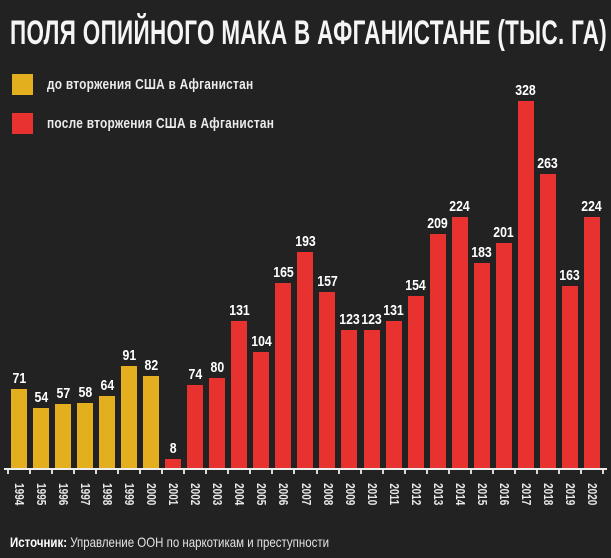 This screenshot has width=611, height=558. I want to click on year-cell: 2008, so click(327, 495).